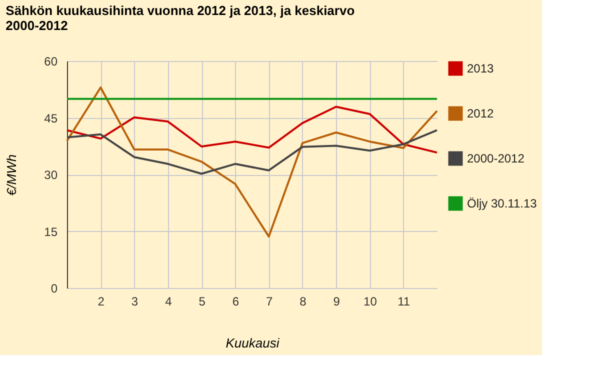 The height and width of the screenshot is (371, 600). Describe the element at coordinates (253, 343) in the screenshot. I see `x-axis-title: Kuukausi` at that location.